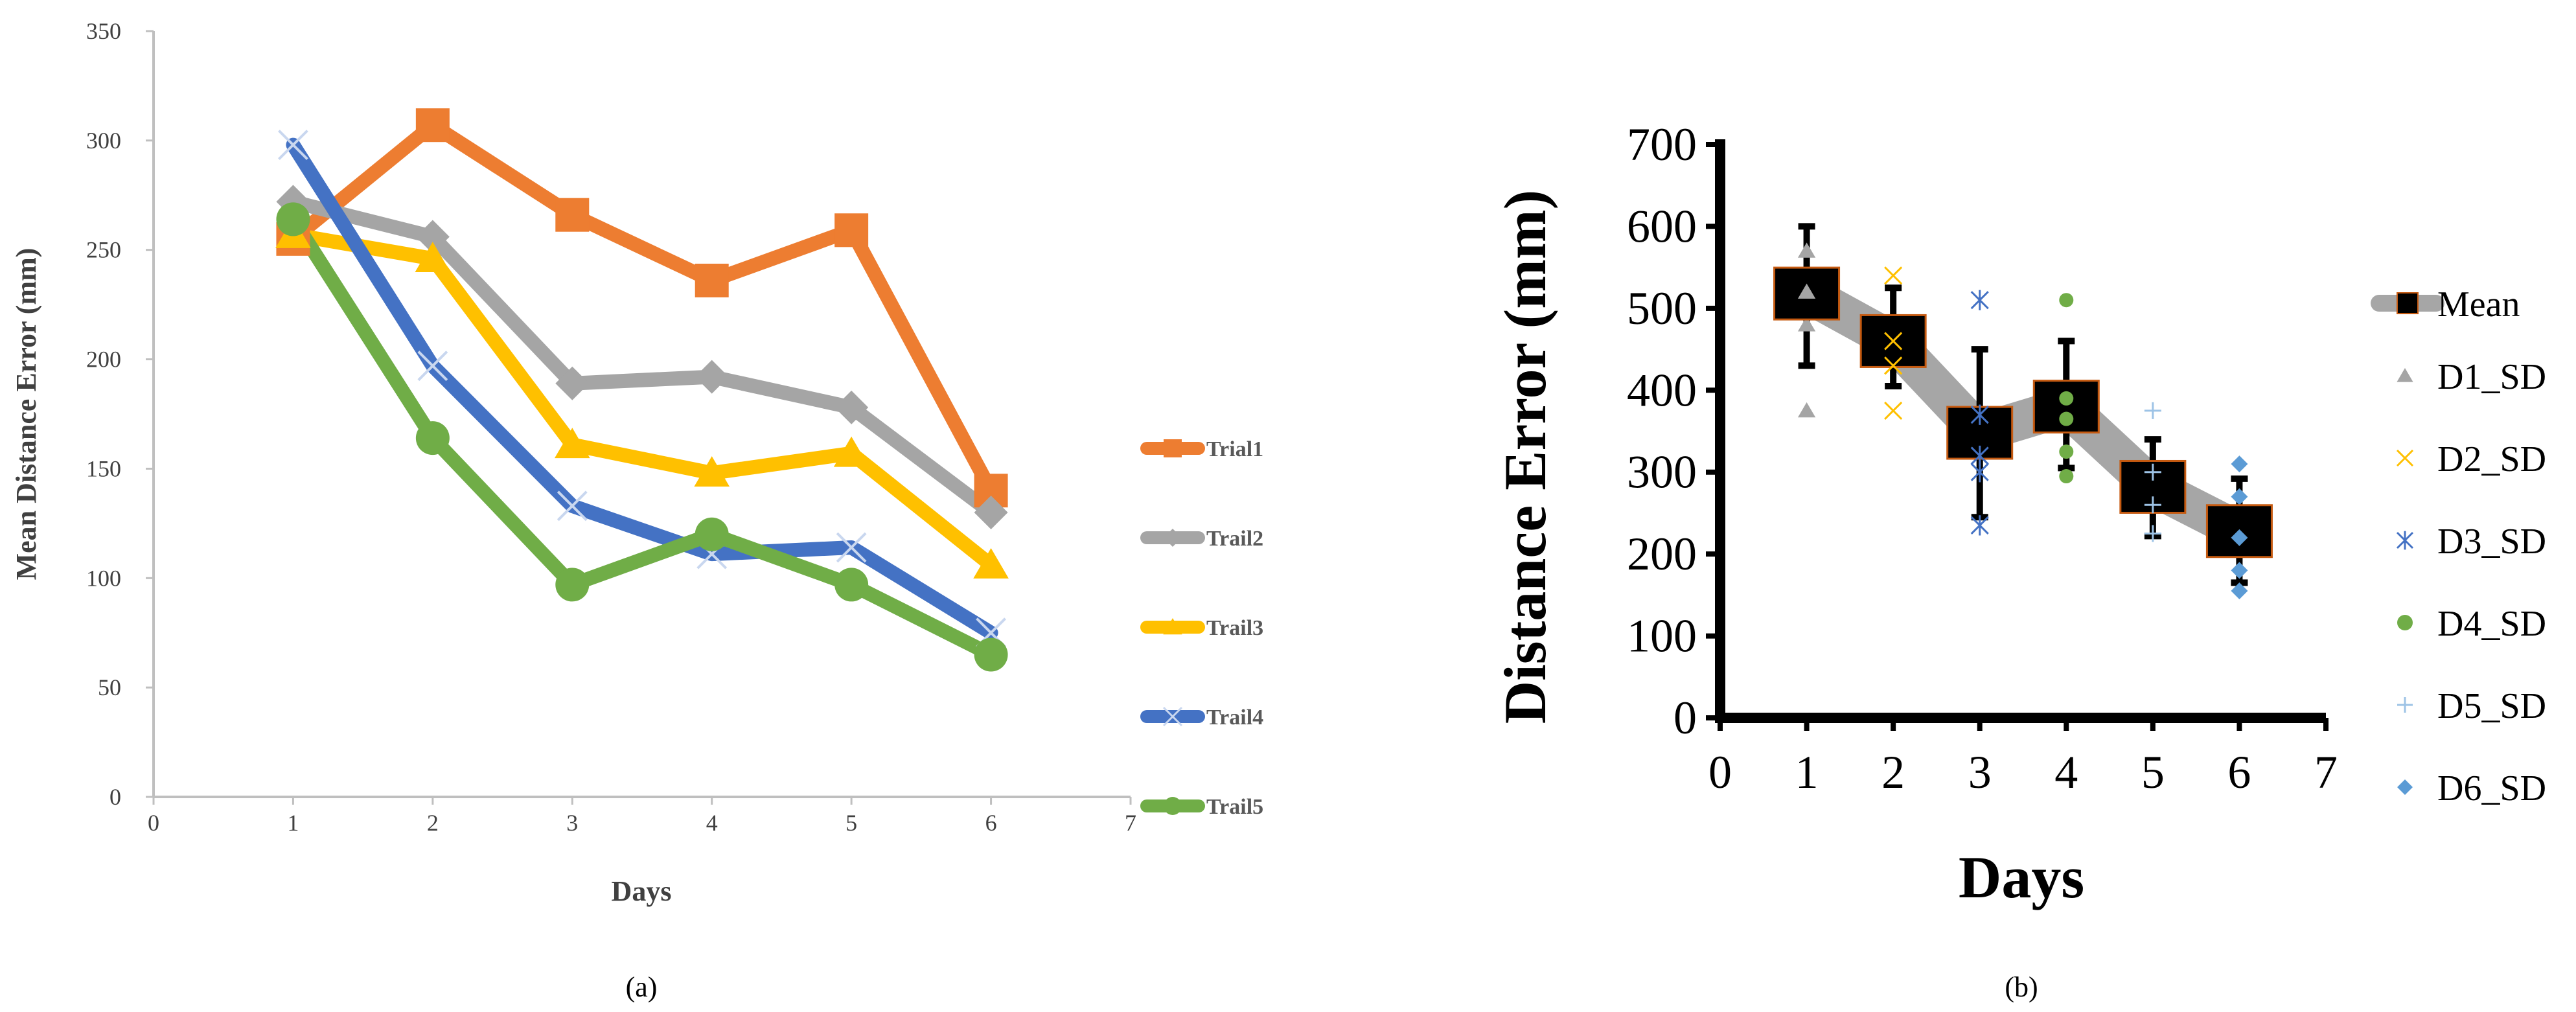 This screenshot has height=1012, width=2576. Describe the element at coordinates (991, 823) in the screenshot. I see `chart-a-x-tick-label: 6` at that location.